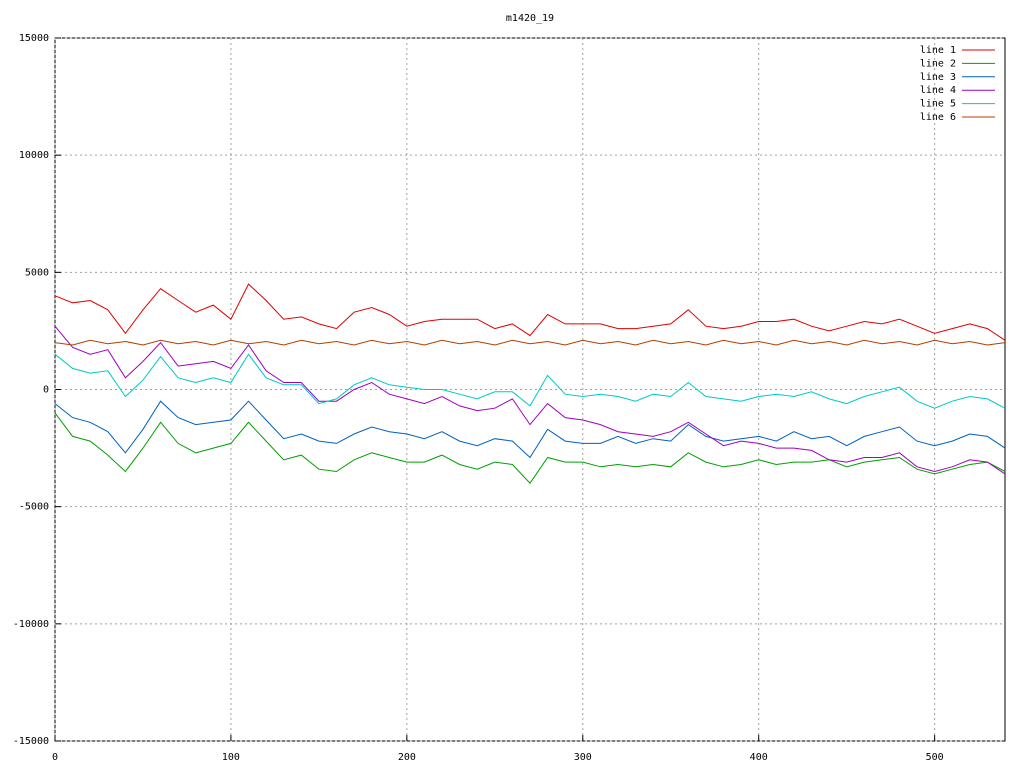 This screenshot has width=1024, height=768. What do you see at coordinates (583, 757) in the screenshot?
I see `x-tick-label: 300` at bounding box center [583, 757].